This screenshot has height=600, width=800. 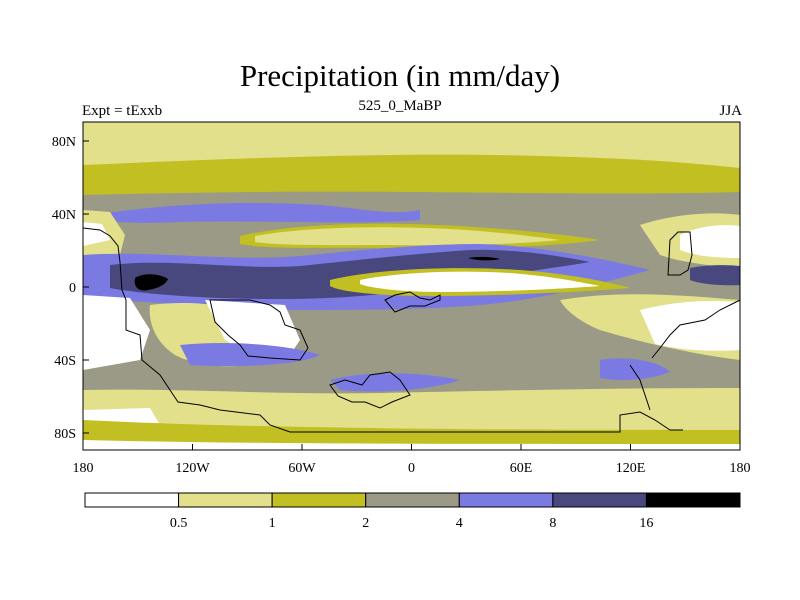 I want to click on field-equator-white, so click(x=480, y=281).